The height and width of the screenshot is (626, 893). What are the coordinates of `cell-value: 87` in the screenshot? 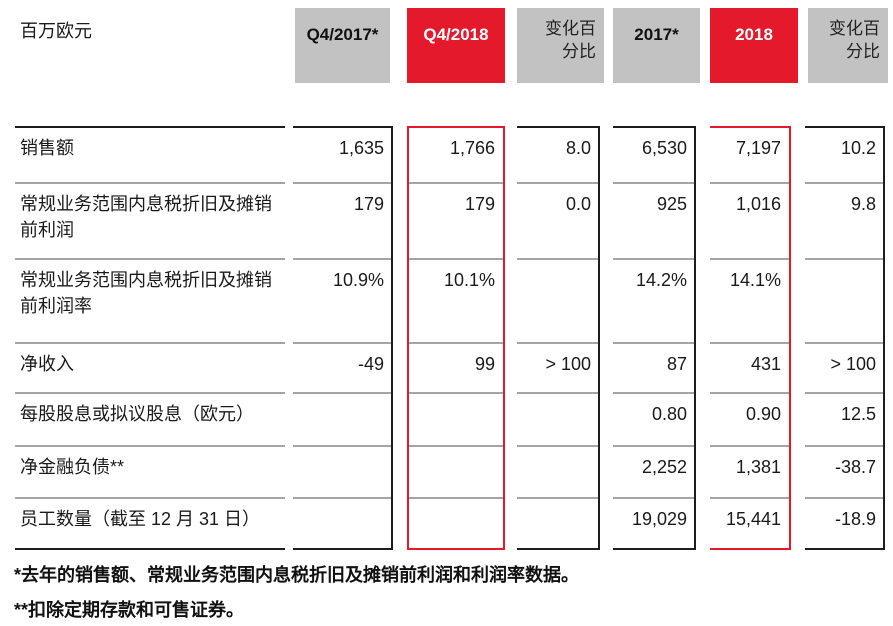 It's located at (653, 367).